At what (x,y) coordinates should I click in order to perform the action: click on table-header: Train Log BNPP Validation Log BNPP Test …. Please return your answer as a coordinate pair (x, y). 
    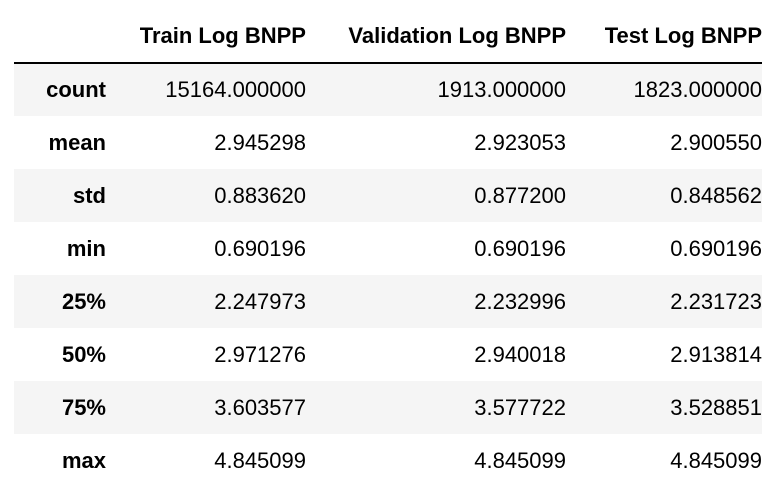
    Looking at the image, I should click on (388, 36).